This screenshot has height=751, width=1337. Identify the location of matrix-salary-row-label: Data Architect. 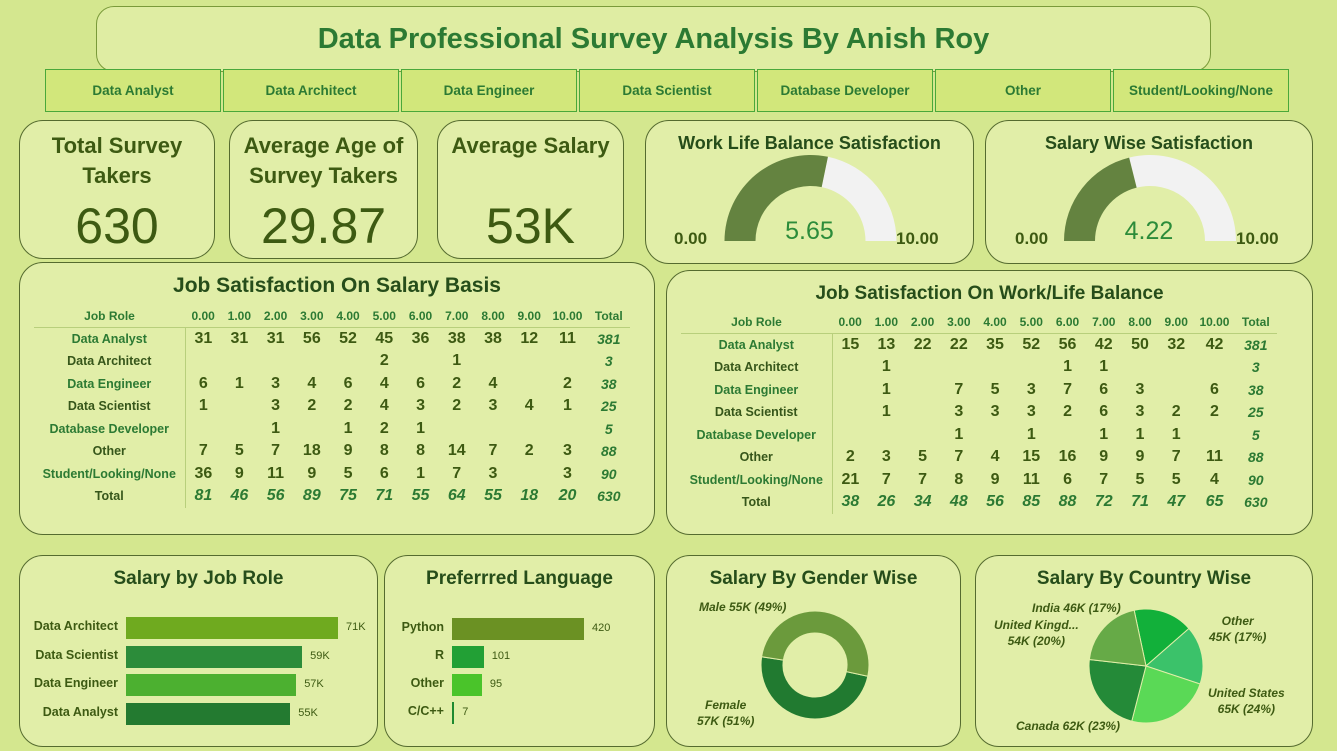
(110, 361).